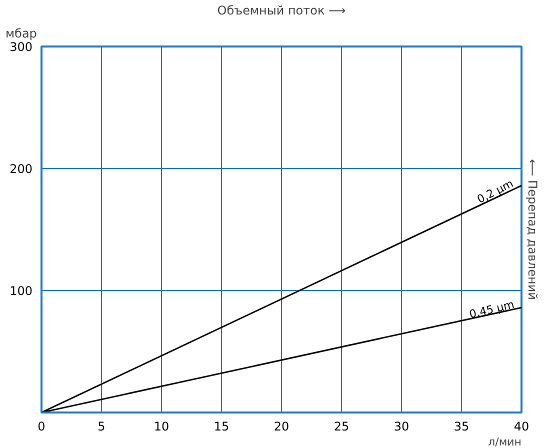 The image size is (545, 448). What do you see at coordinates (42, 427) in the screenshot?
I see `x-tick-label: 0` at bounding box center [42, 427].